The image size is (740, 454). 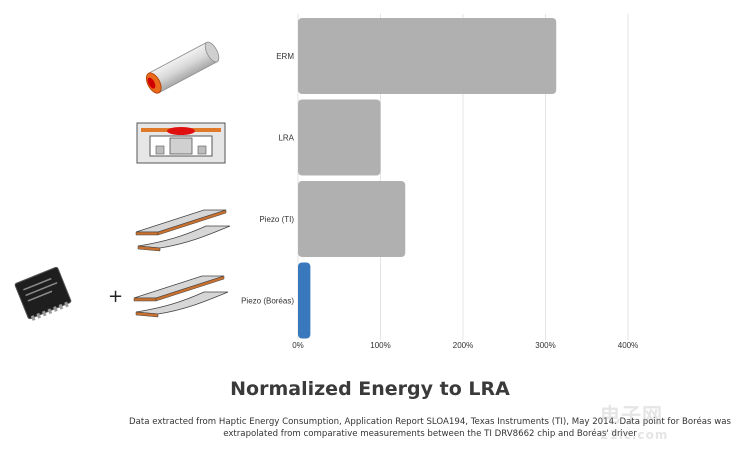 What do you see at coordinates (545, 345) in the screenshot?
I see `x-tick-label: 300%` at bounding box center [545, 345].